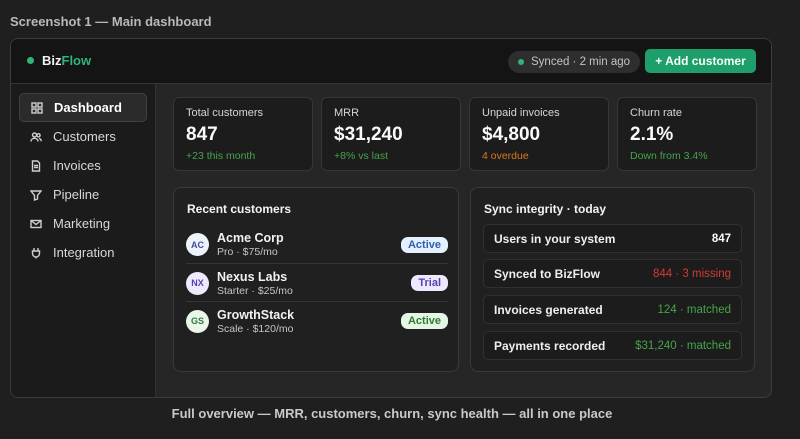 The width and height of the screenshot is (800, 439). I want to click on sidebar-item-label: Marketing, so click(82, 223).